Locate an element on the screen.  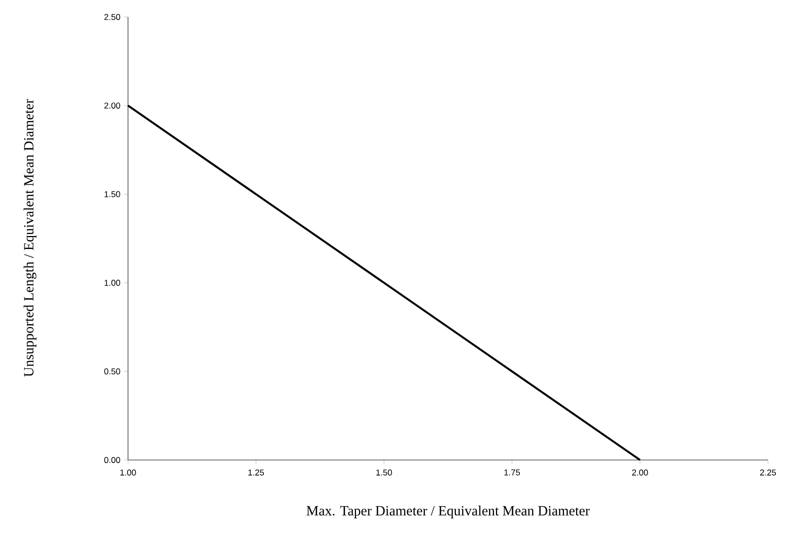
y-tick-label: 0.50 is located at coordinates (112, 371).